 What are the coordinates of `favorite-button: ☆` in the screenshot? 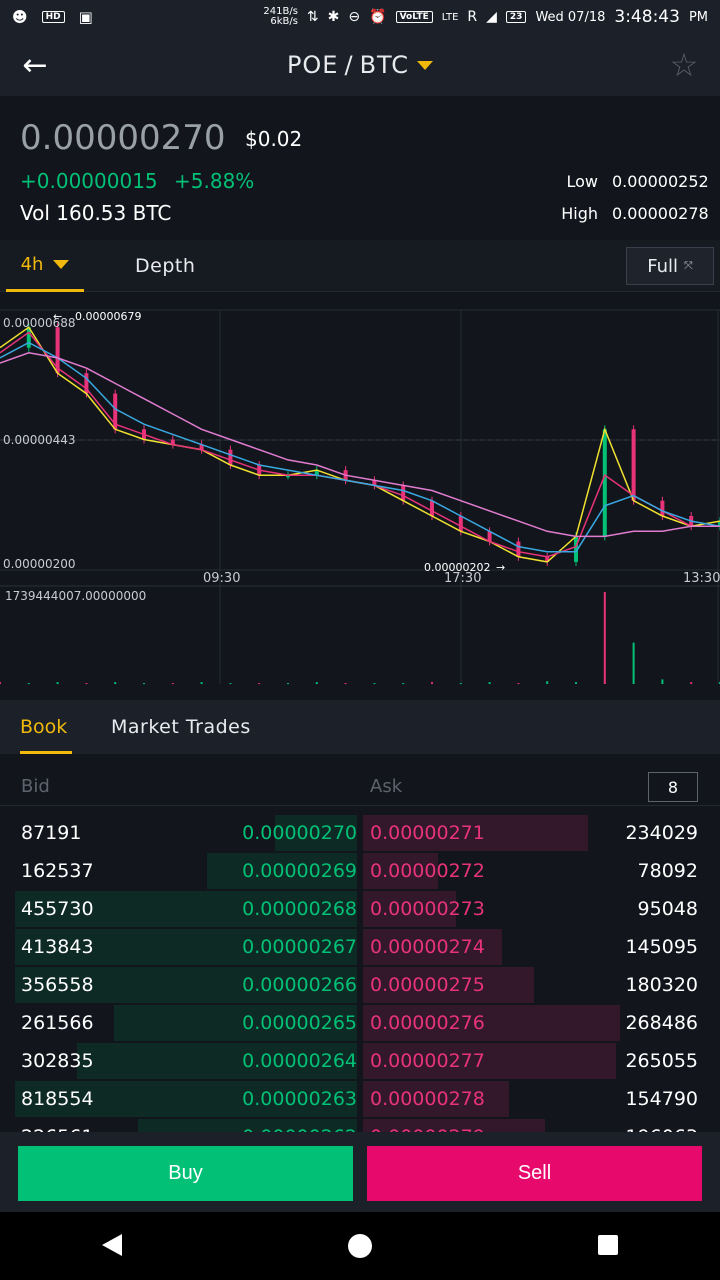 It's located at (684, 65).